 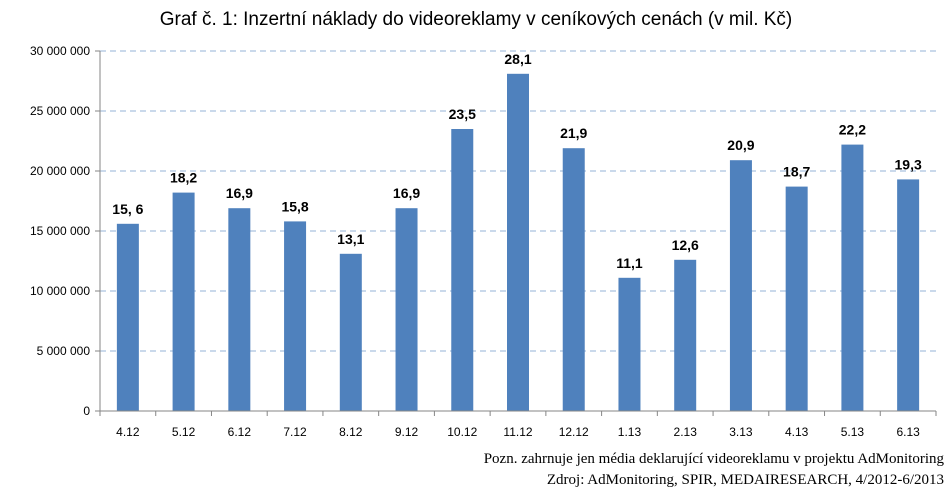 I want to click on data-label: 15,8, so click(x=294, y=206).